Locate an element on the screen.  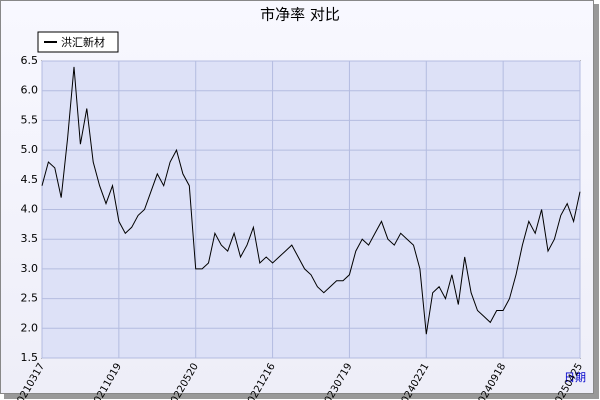
legend is located at coordinates (78, 42).